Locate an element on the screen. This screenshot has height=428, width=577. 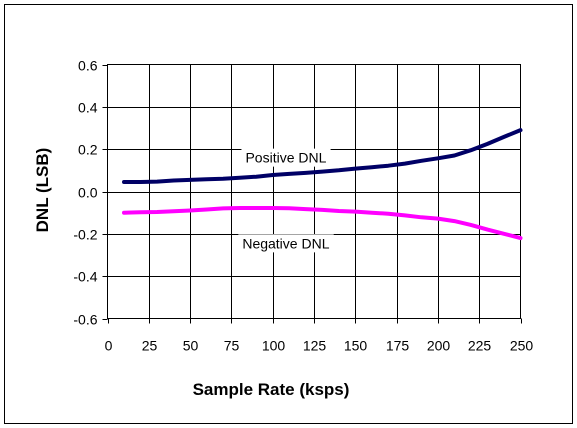
x-tick-label: 150 is located at coordinates (356, 346).